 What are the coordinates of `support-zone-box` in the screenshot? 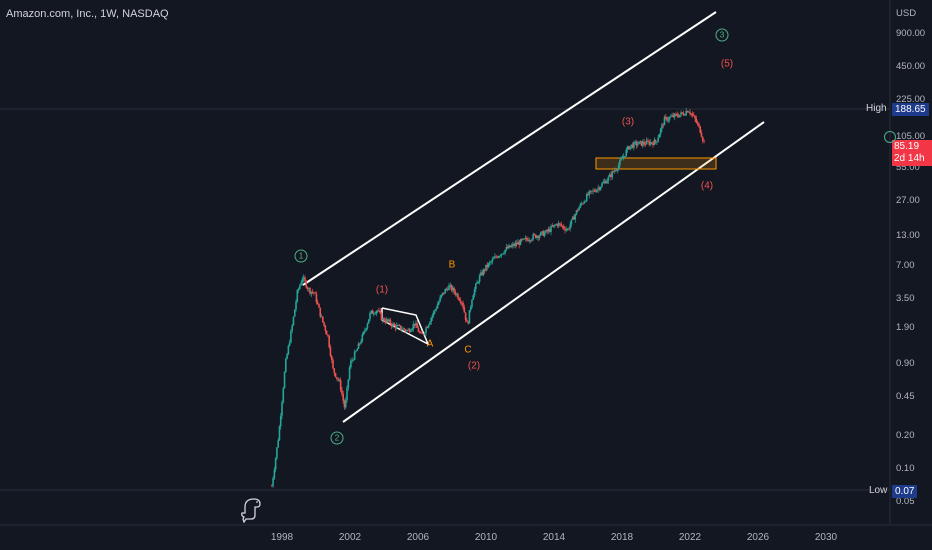 It's located at (656, 163).